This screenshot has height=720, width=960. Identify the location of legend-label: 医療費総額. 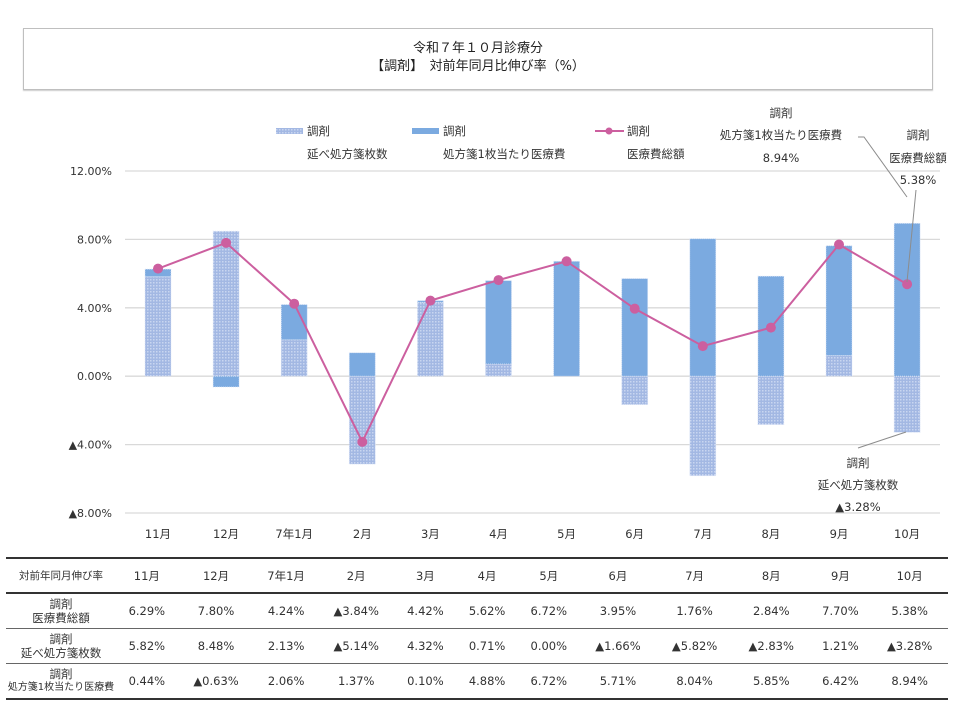
(656, 154).